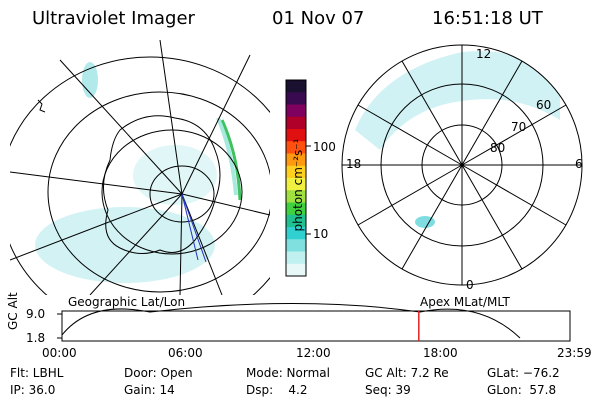 The image size is (600, 400). What do you see at coordinates (37, 373) in the screenshot?
I see `status-filter: Flt: LBHL` at bounding box center [37, 373].